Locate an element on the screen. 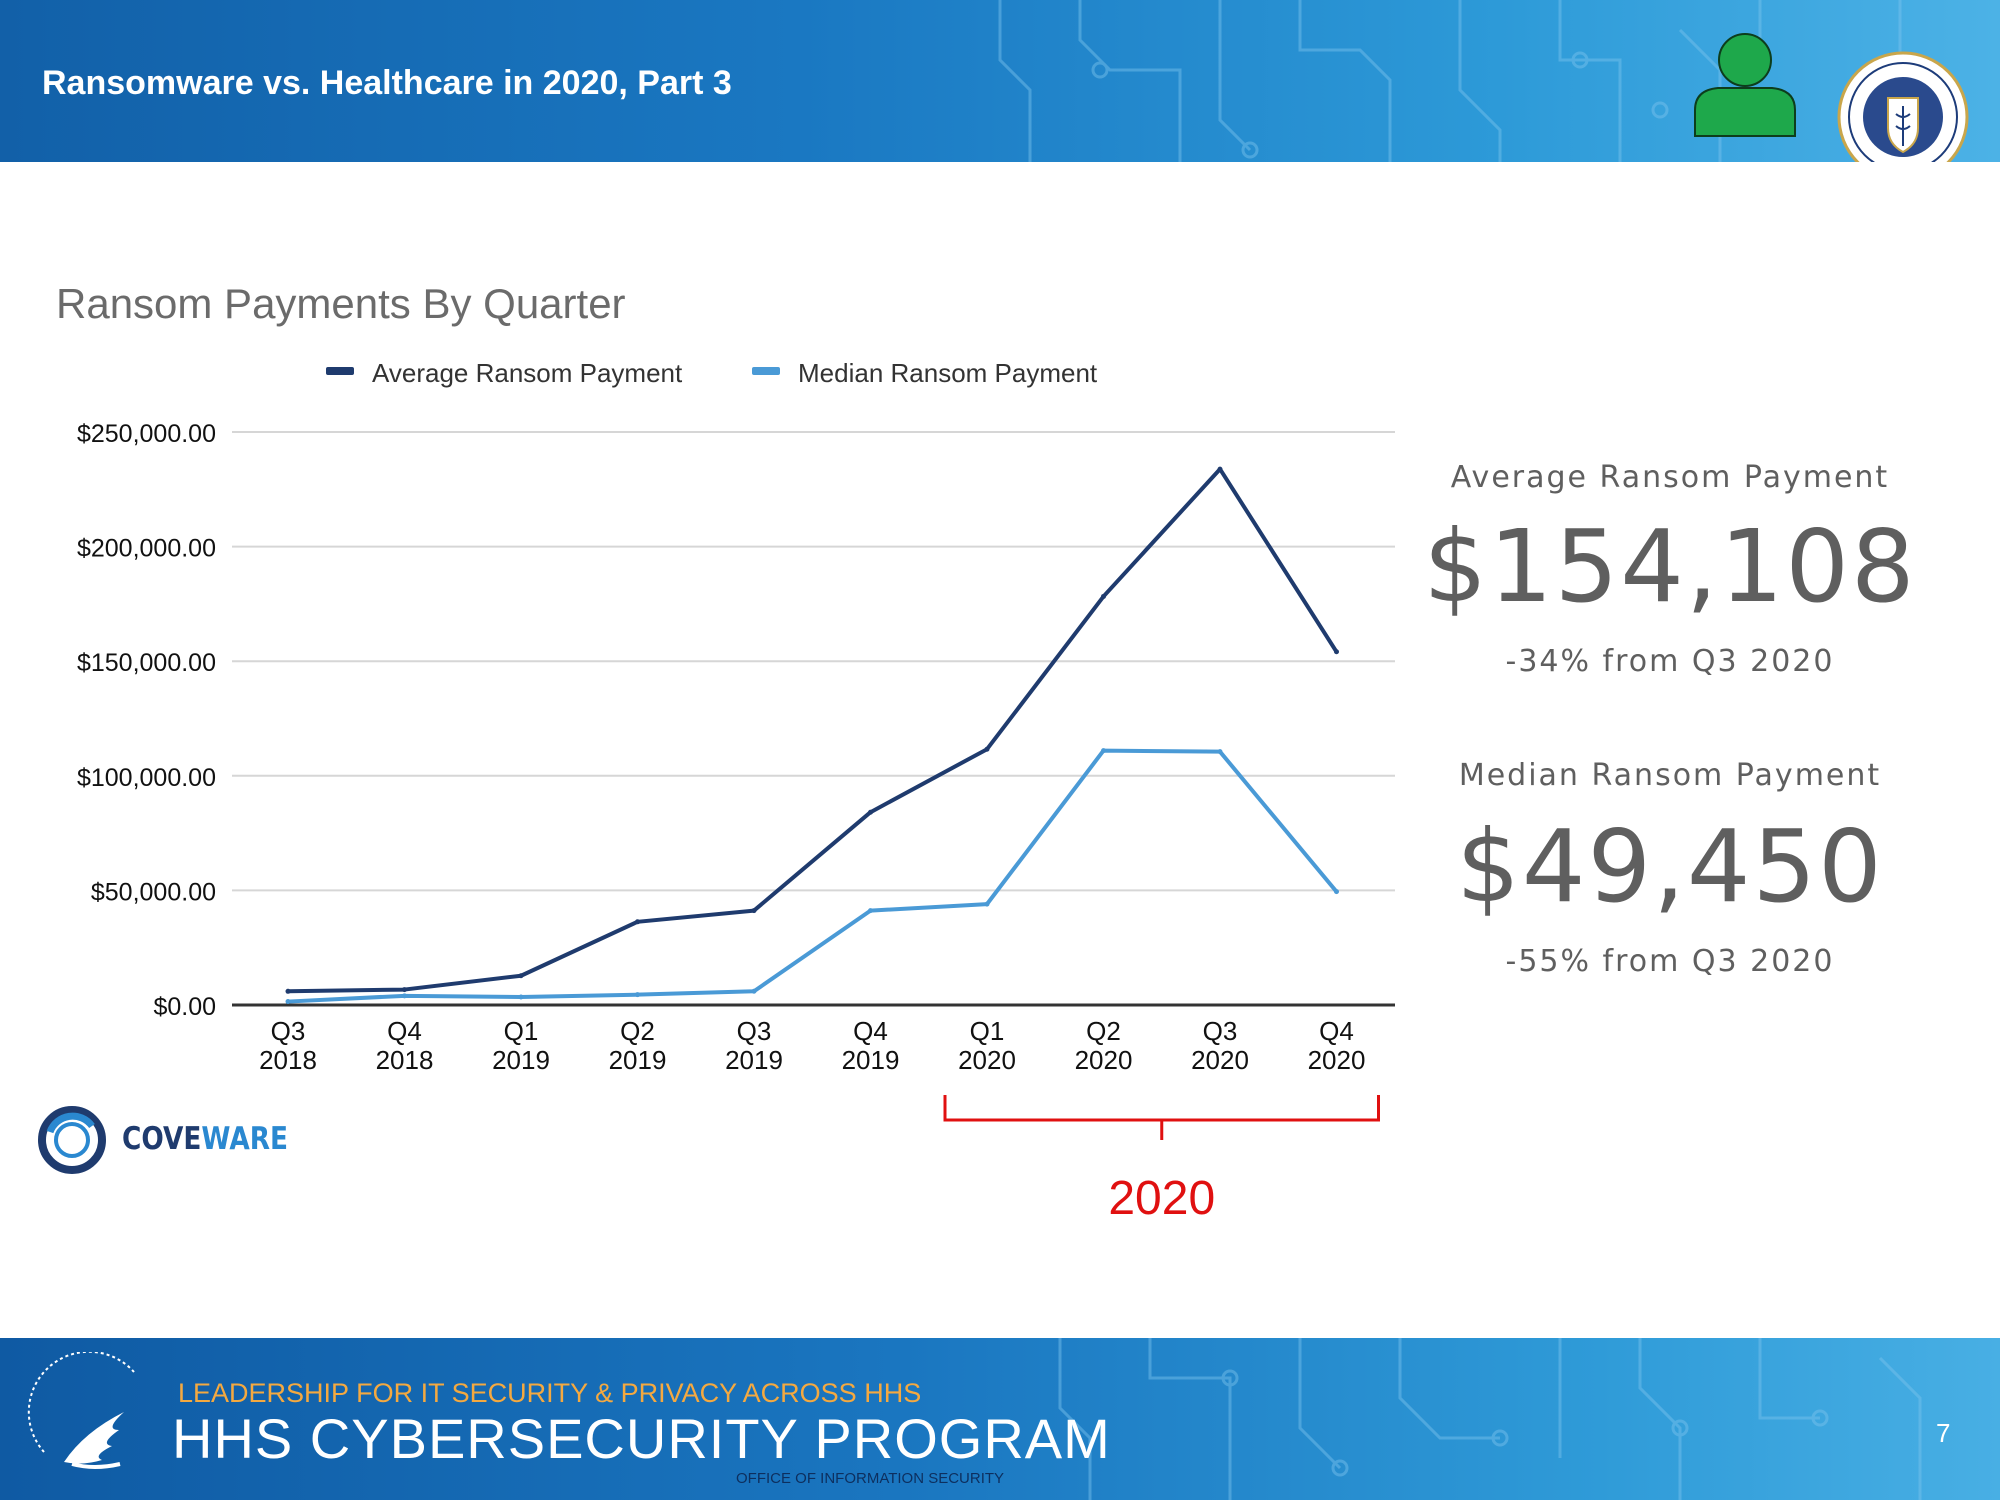  x-tick-label: Q1 2020 is located at coordinates (987, 1045).